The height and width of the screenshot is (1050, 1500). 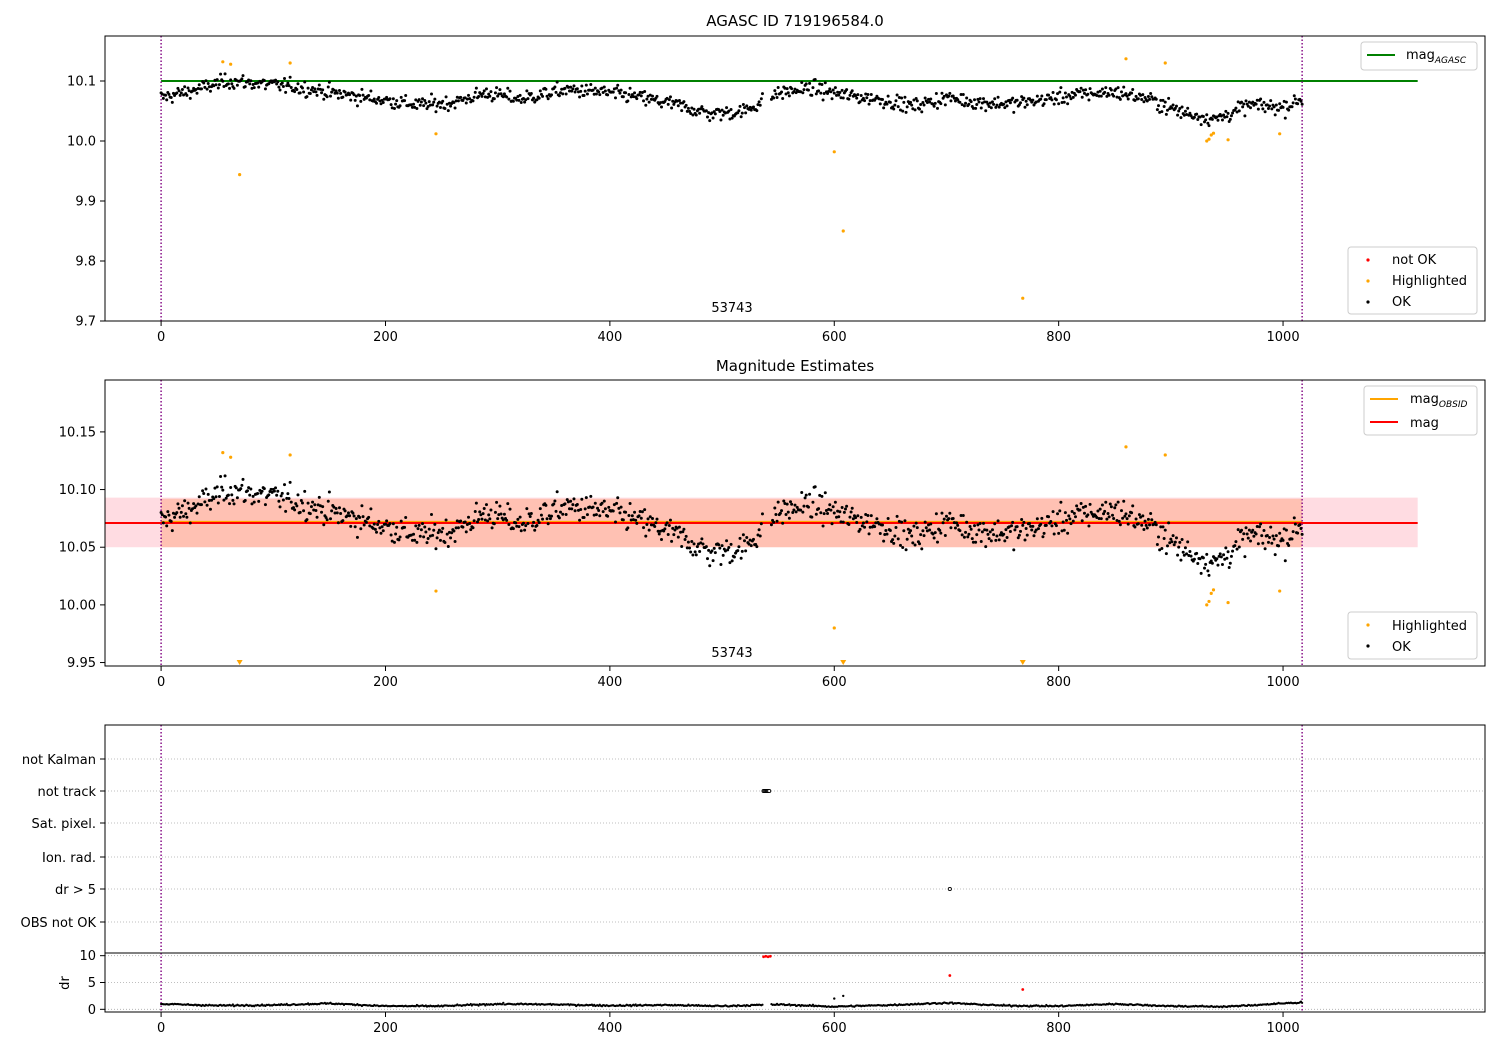 I want to click on dr-not-ok-point, so click(x=763, y=957).